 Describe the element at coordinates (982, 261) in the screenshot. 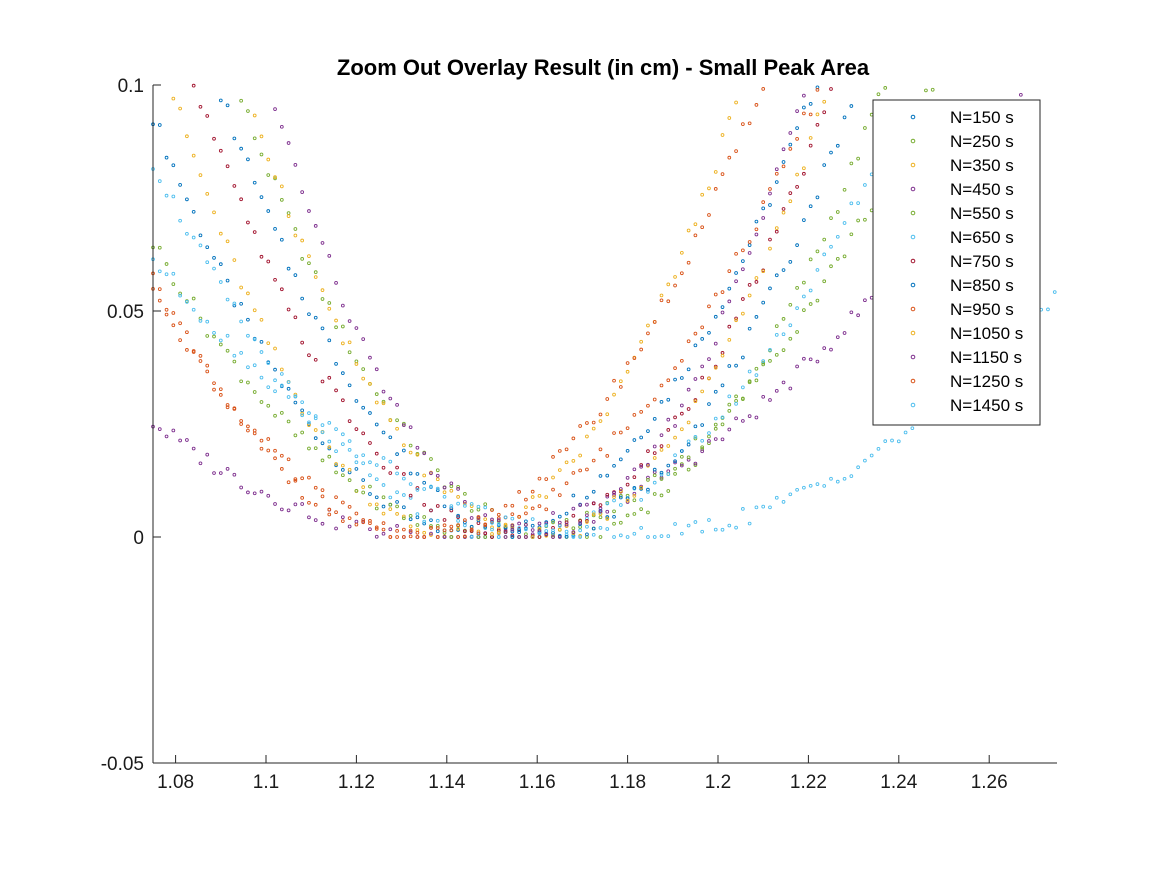

I see `legend-entry: N=750 s` at that location.